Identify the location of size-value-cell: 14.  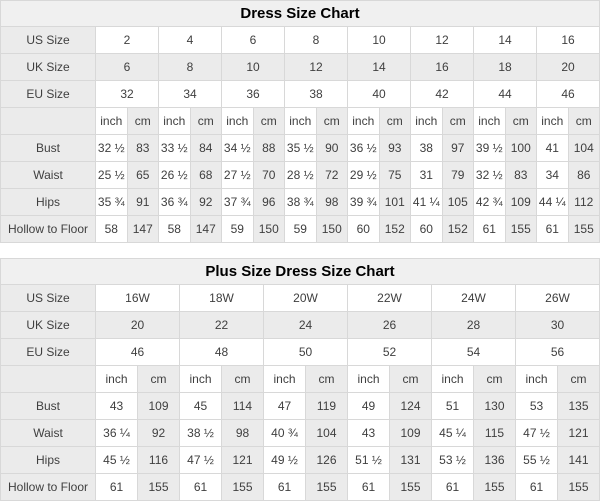
(379, 67).